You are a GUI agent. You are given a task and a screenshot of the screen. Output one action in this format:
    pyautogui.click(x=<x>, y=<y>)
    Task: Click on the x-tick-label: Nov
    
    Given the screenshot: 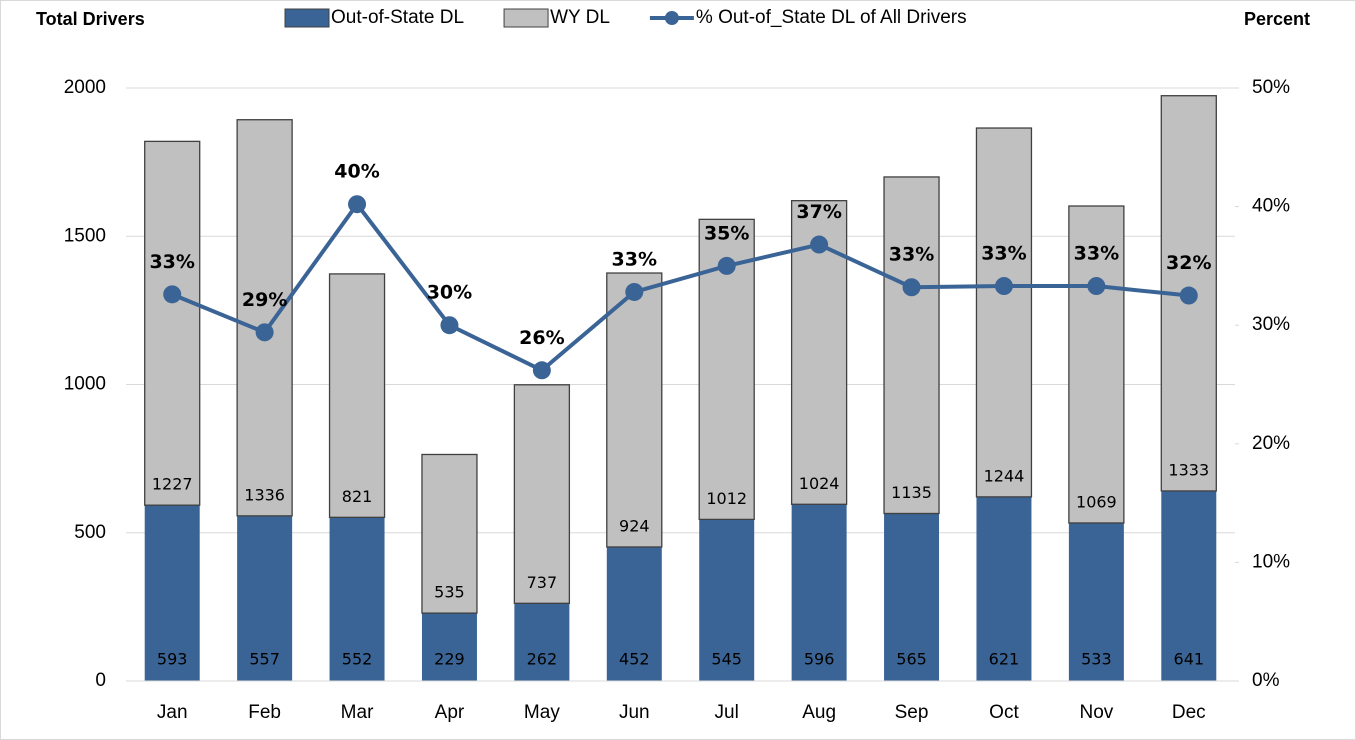 What is the action you would take?
    pyautogui.click(x=1096, y=712)
    